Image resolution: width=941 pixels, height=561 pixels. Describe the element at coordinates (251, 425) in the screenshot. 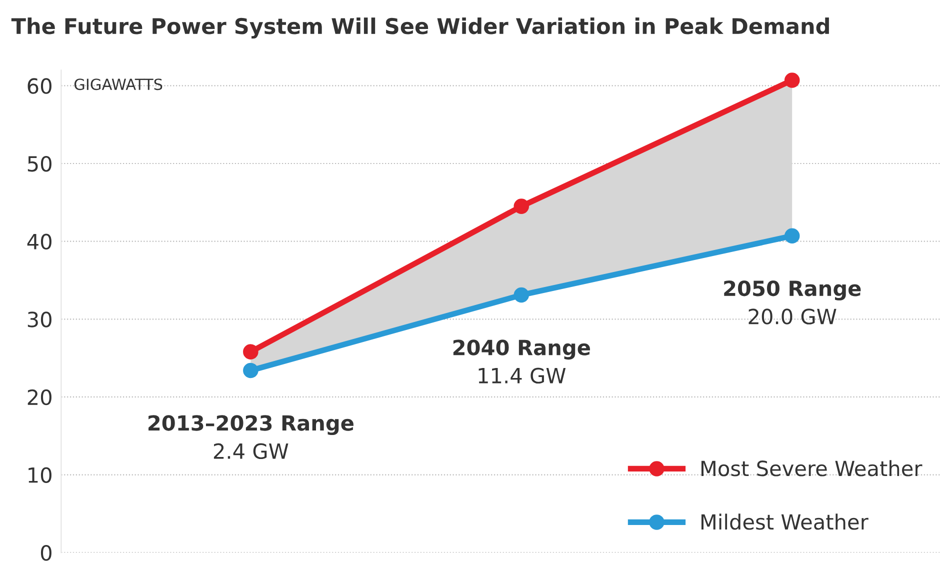

I see `annotation: 2013–2023 Range` at that location.